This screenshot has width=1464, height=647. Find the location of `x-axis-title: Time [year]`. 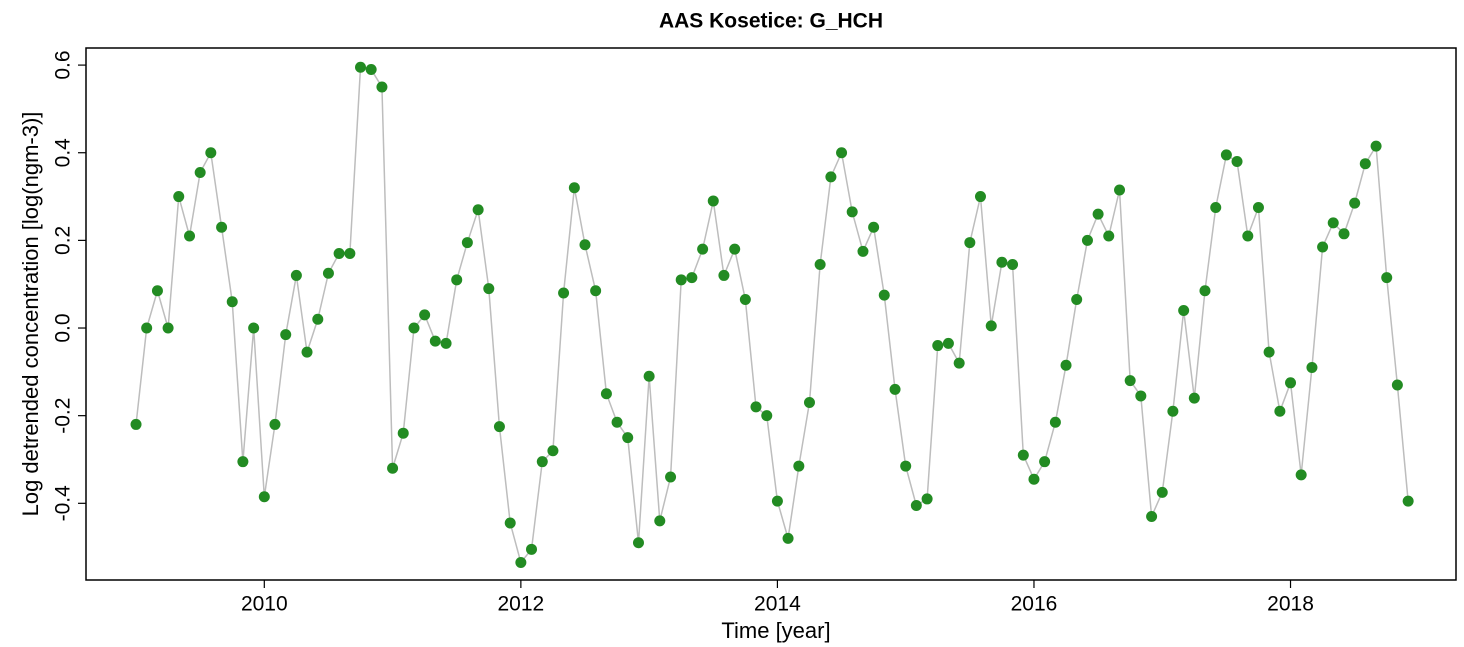

x-axis-title: Time [year] is located at coordinates (775, 630).